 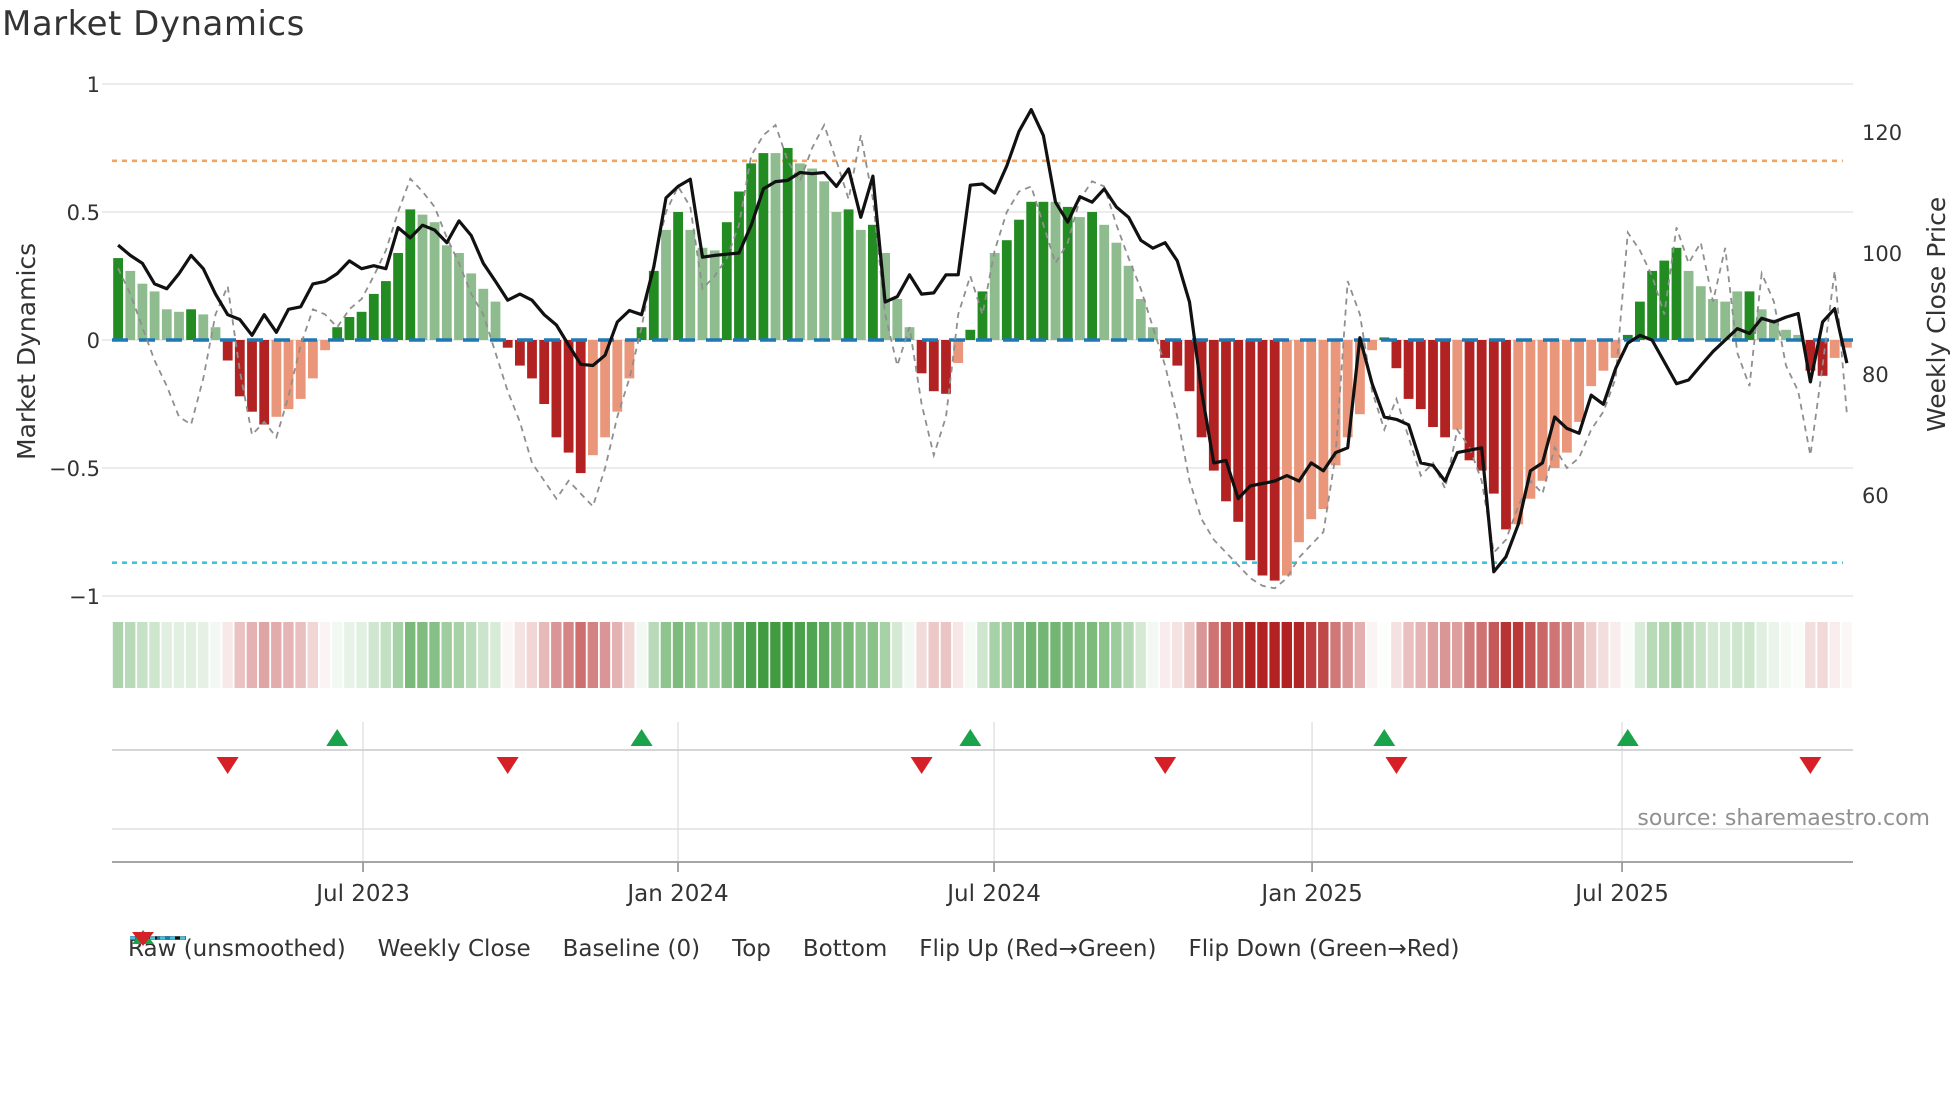 What do you see at coordinates (676, 894) in the screenshot?
I see `x-tick-label: Jan 2024` at bounding box center [676, 894].